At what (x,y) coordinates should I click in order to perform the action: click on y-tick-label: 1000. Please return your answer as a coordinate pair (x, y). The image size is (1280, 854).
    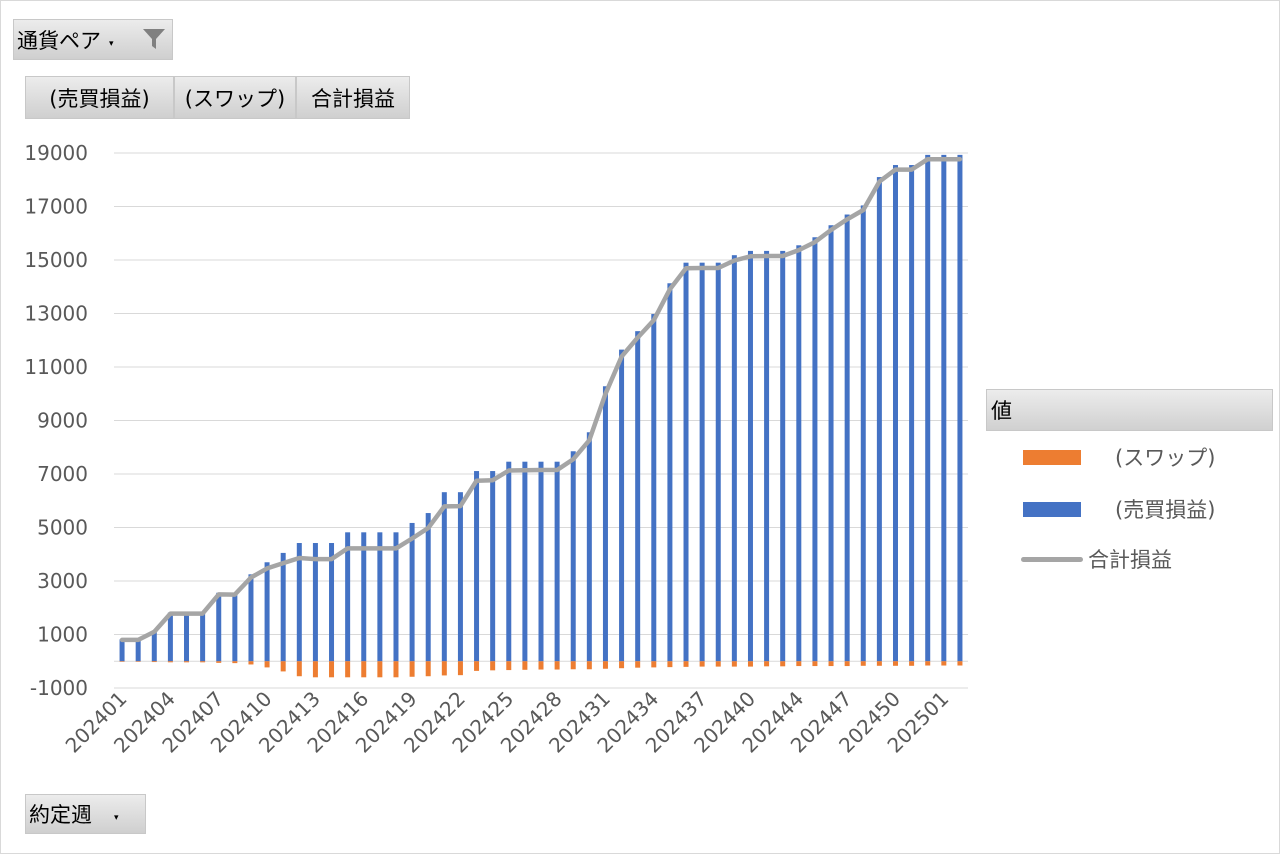
    Looking at the image, I should click on (62, 635).